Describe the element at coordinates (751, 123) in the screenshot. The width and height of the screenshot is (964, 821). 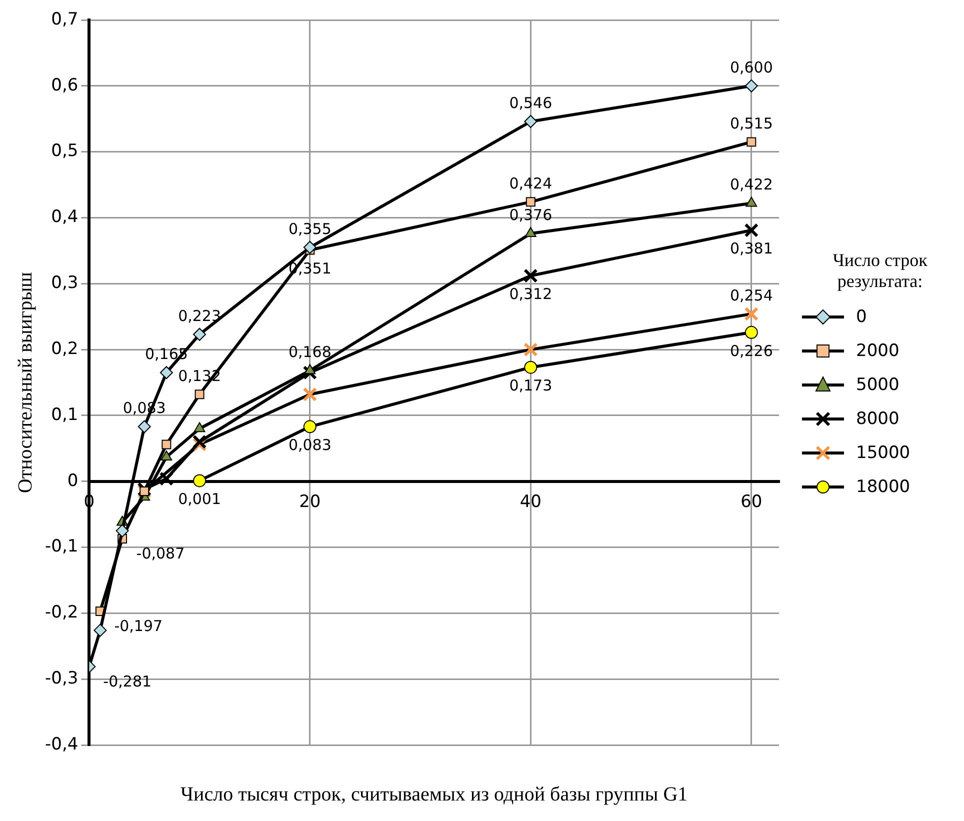
I see `data-label: 0,515` at that location.